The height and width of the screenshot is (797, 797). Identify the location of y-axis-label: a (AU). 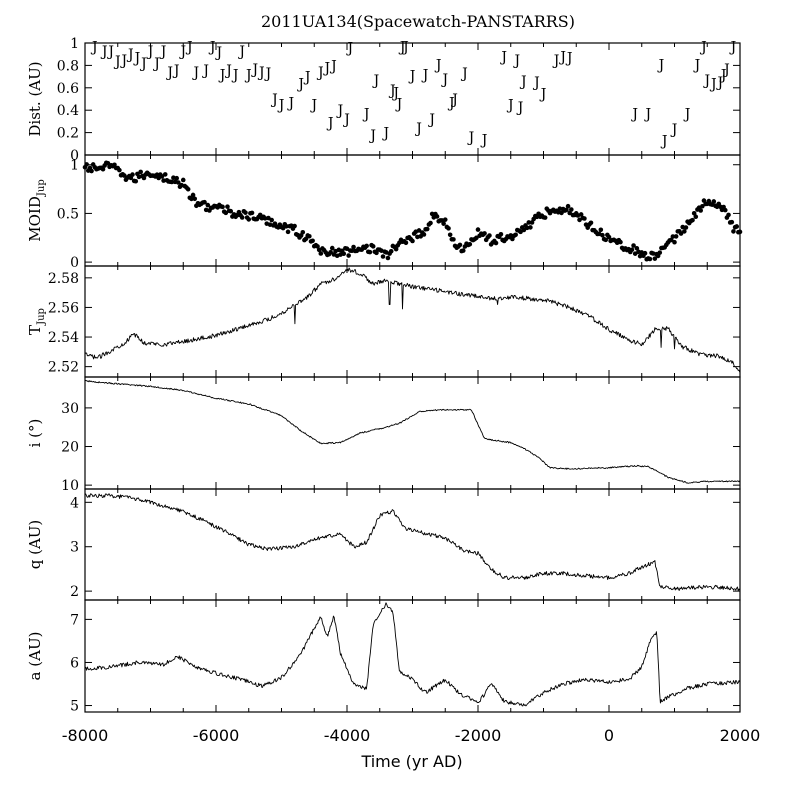
(35, 656).